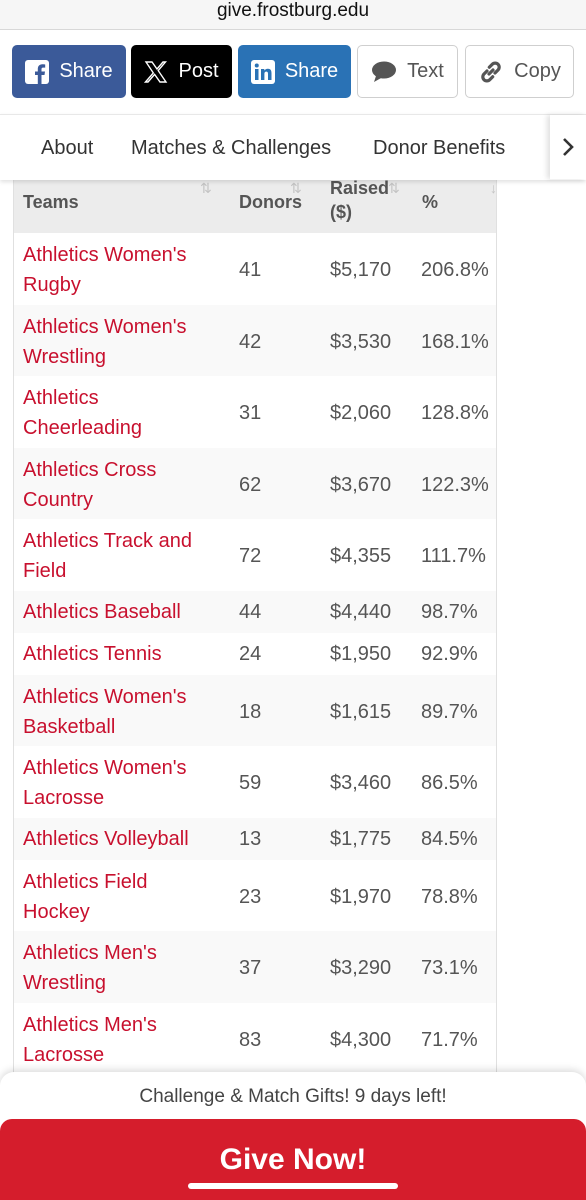 The image size is (586, 1200). I want to click on give-now-label: Give Now!, so click(293, 1159).